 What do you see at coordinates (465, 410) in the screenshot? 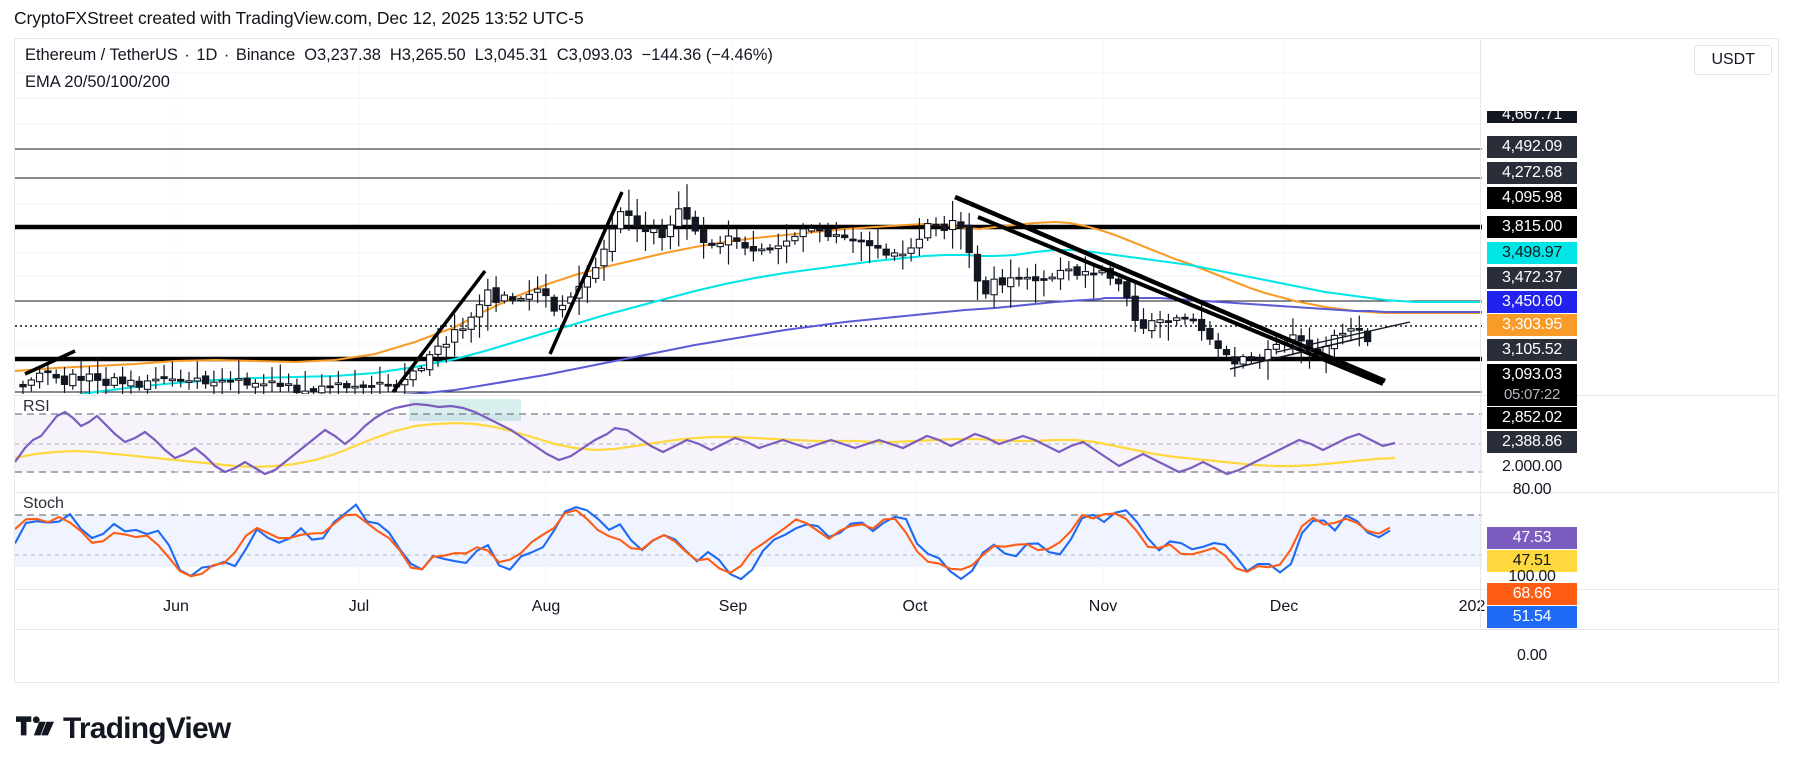
I see `rsi-overbought-zone` at bounding box center [465, 410].